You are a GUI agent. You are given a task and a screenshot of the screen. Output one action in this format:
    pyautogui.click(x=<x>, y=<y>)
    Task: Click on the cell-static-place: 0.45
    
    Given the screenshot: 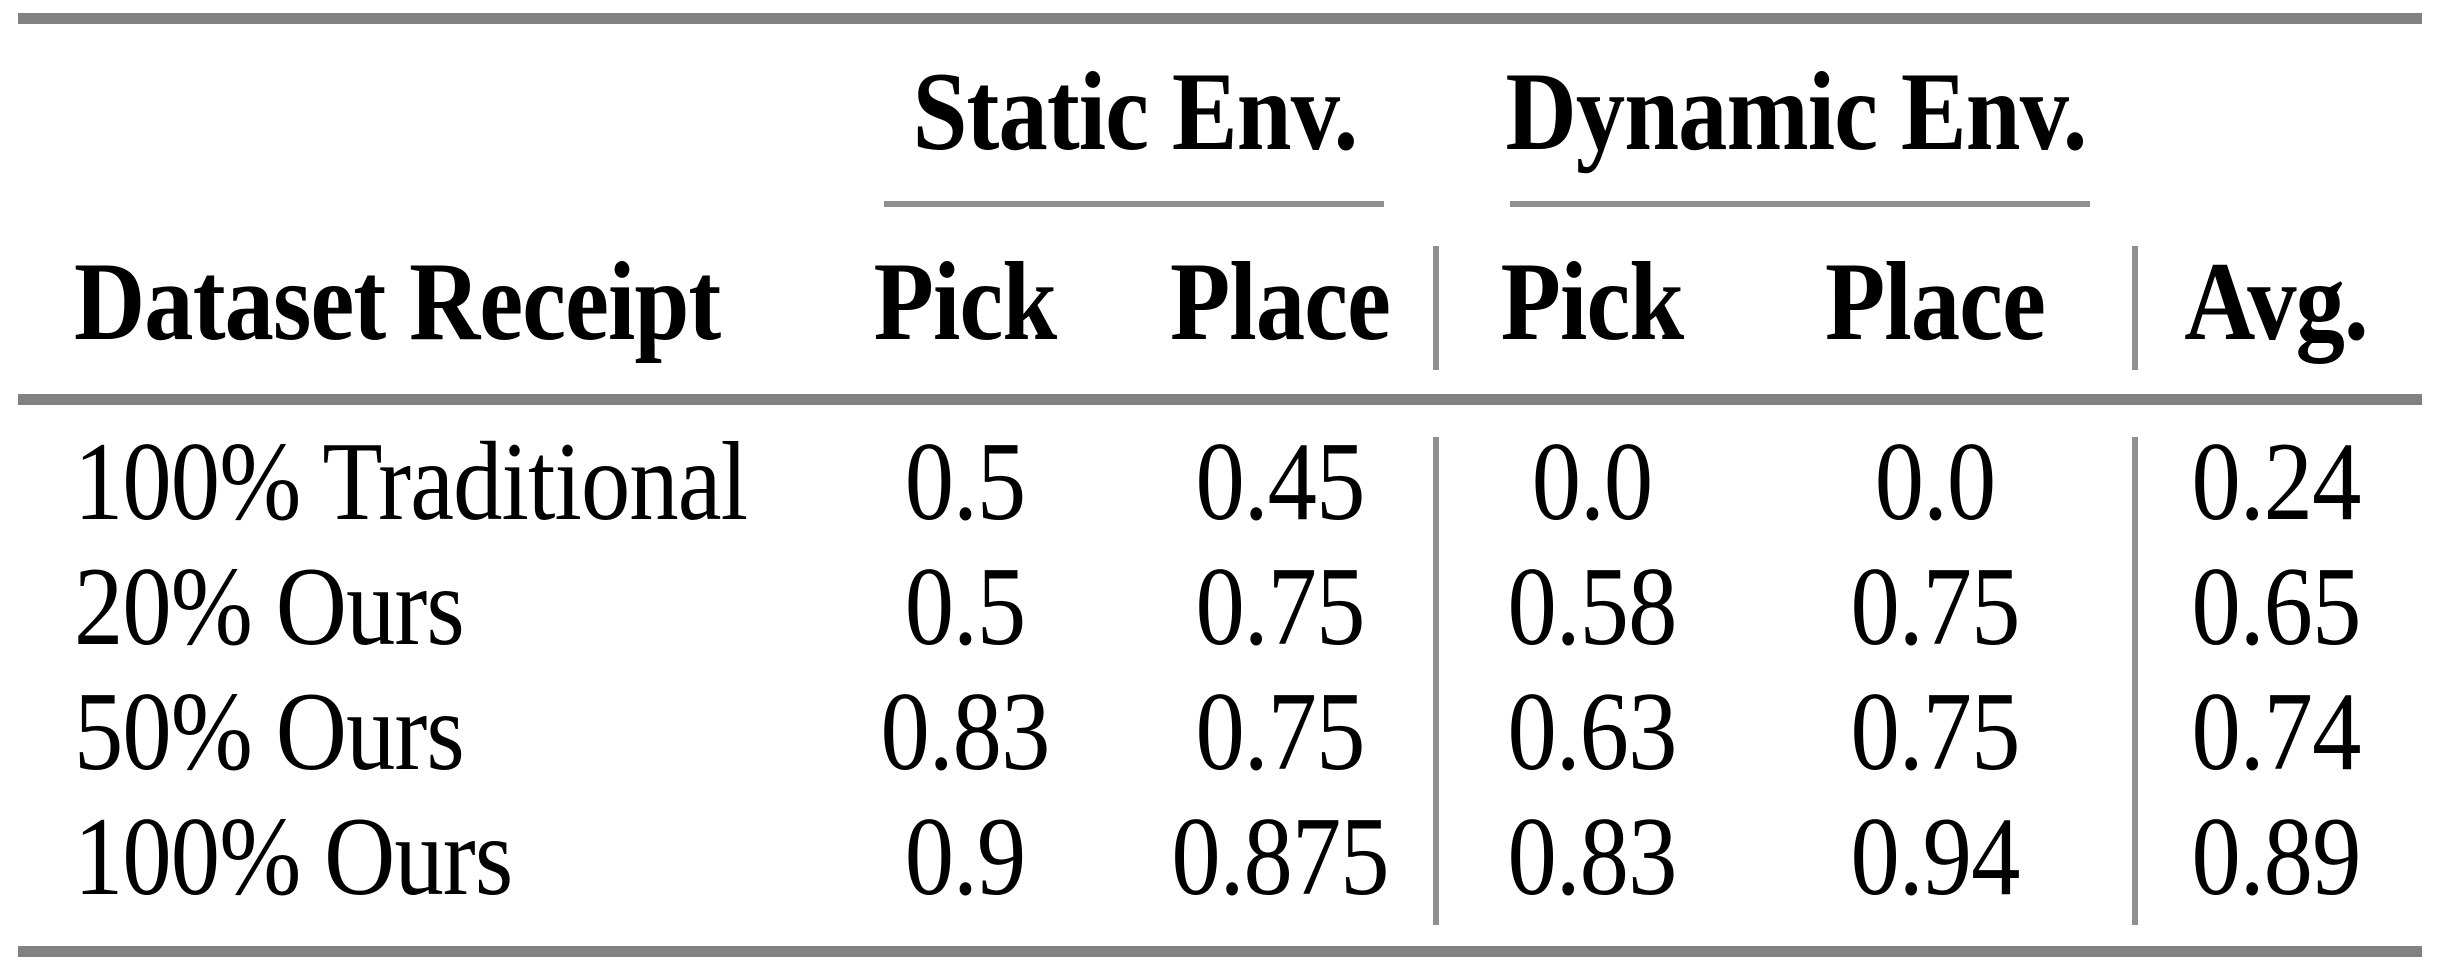 What is the action you would take?
    pyautogui.click(x=1280, y=482)
    